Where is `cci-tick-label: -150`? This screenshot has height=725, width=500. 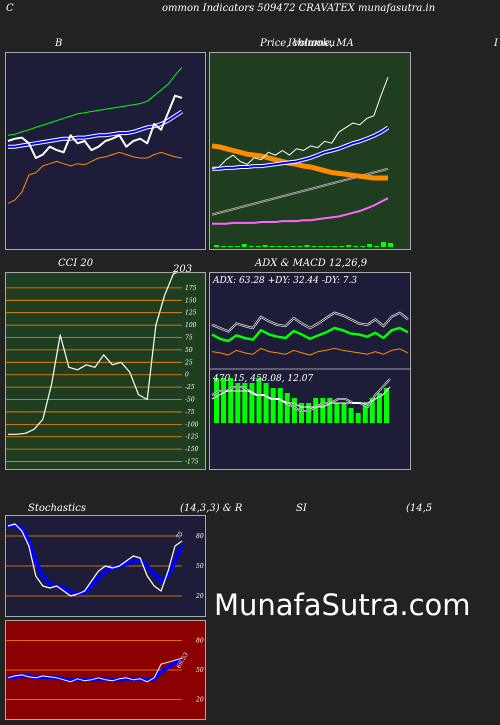
cci-tick-label: -150 is located at coordinates (192, 449).